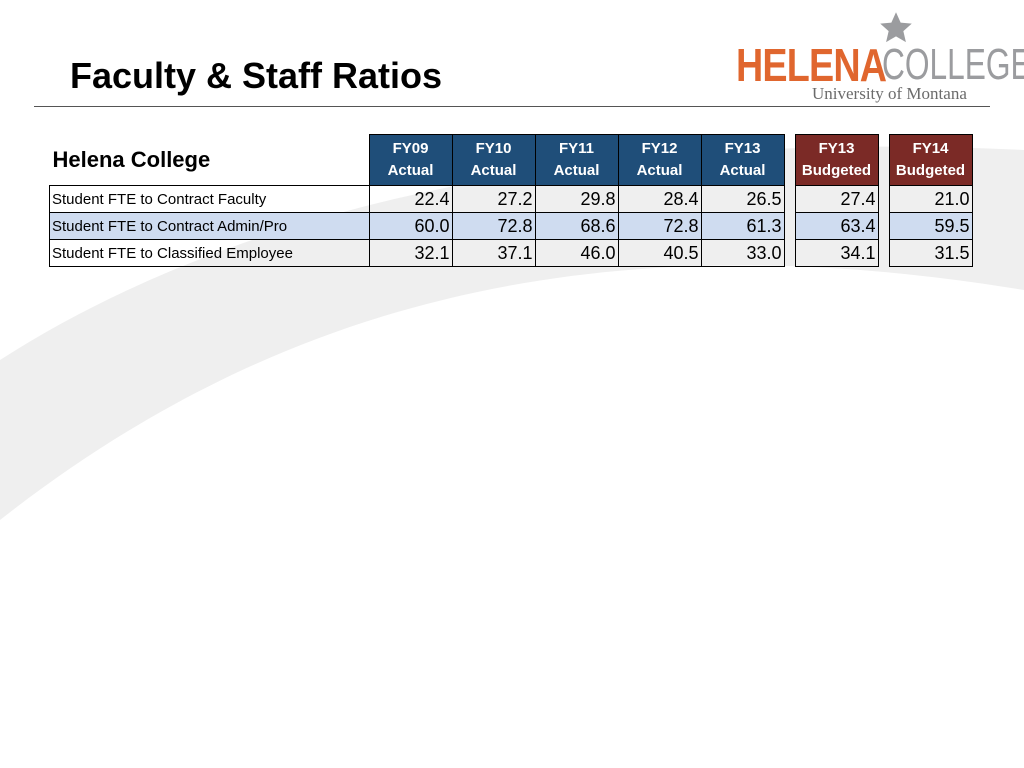  What do you see at coordinates (131, 159) in the screenshot?
I see `org-name: Helena College` at bounding box center [131, 159].